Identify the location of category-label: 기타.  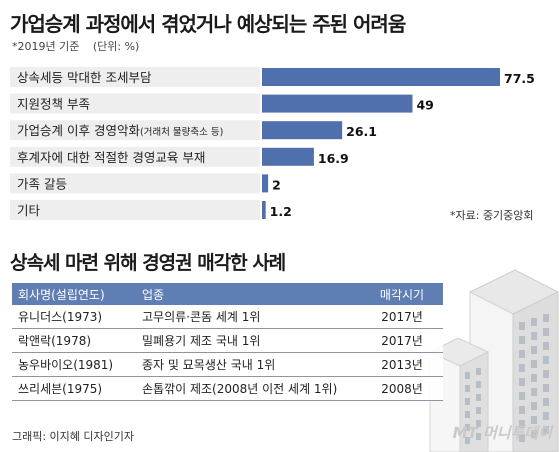
(29, 210).